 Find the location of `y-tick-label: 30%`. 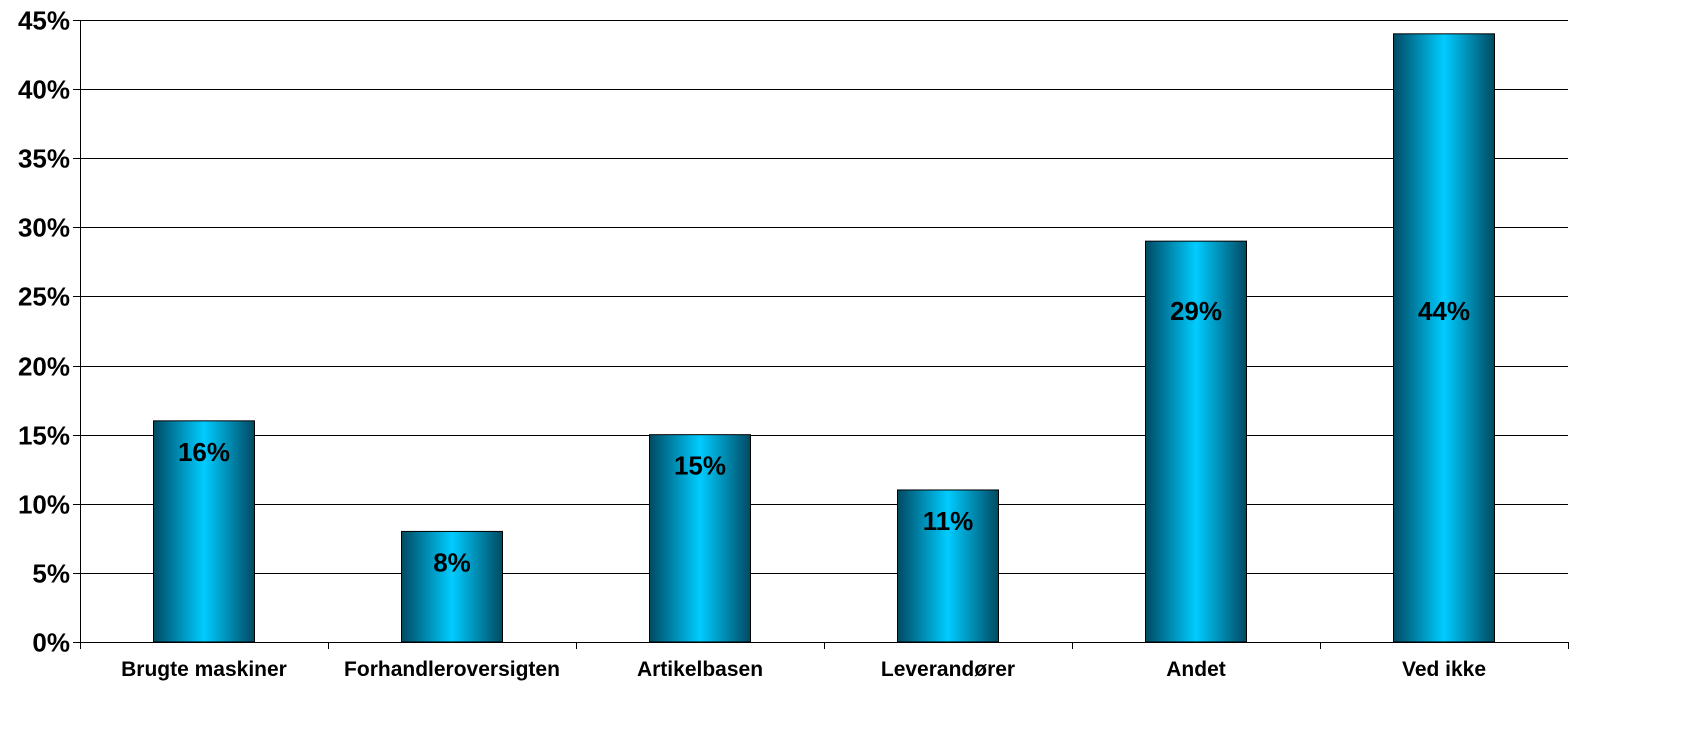

y-tick-label: 30% is located at coordinates (44, 228).